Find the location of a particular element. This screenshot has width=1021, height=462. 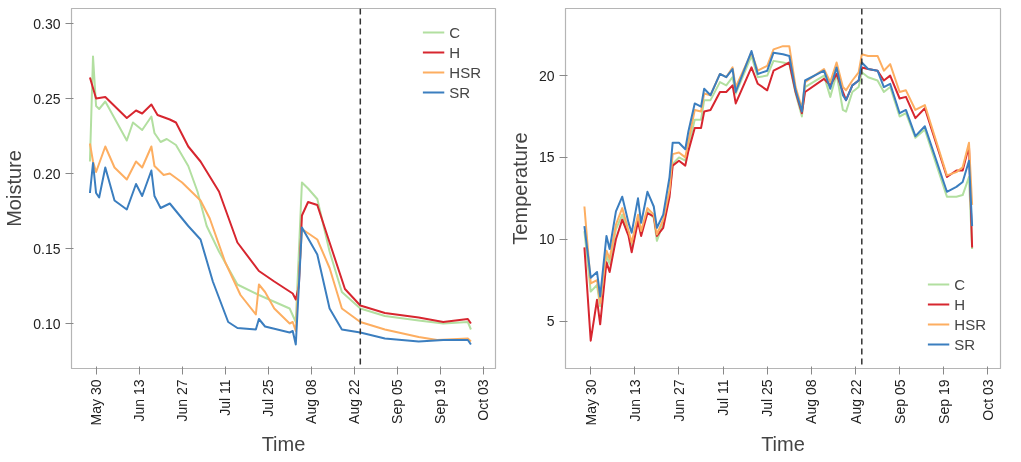

y-tick-label: 0.30 is located at coordinates (47, 23).